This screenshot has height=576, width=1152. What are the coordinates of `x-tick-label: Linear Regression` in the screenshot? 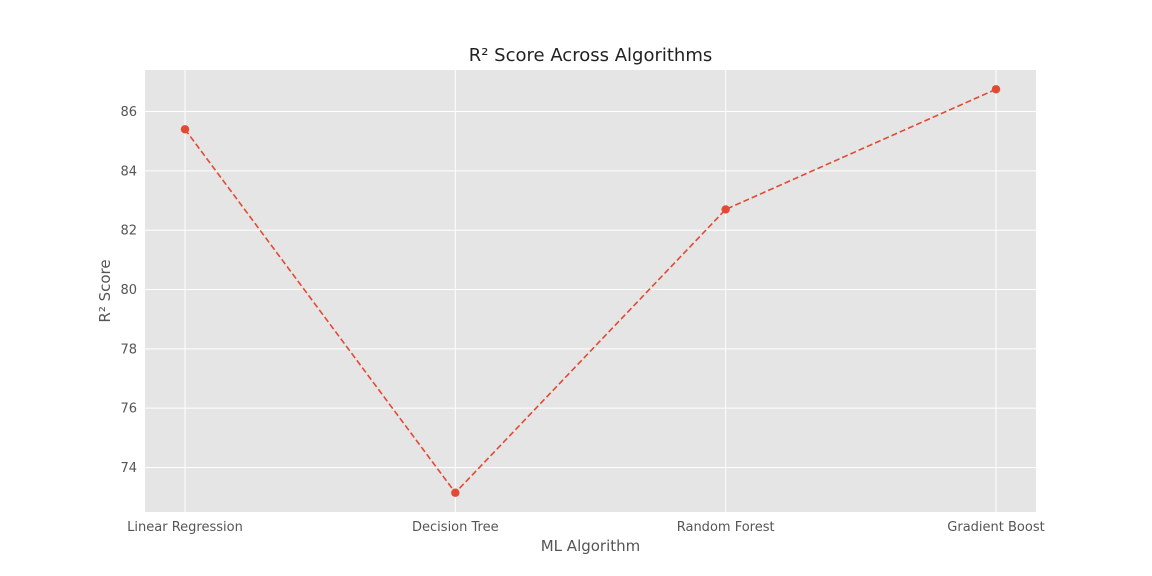 It's located at (185, 527).